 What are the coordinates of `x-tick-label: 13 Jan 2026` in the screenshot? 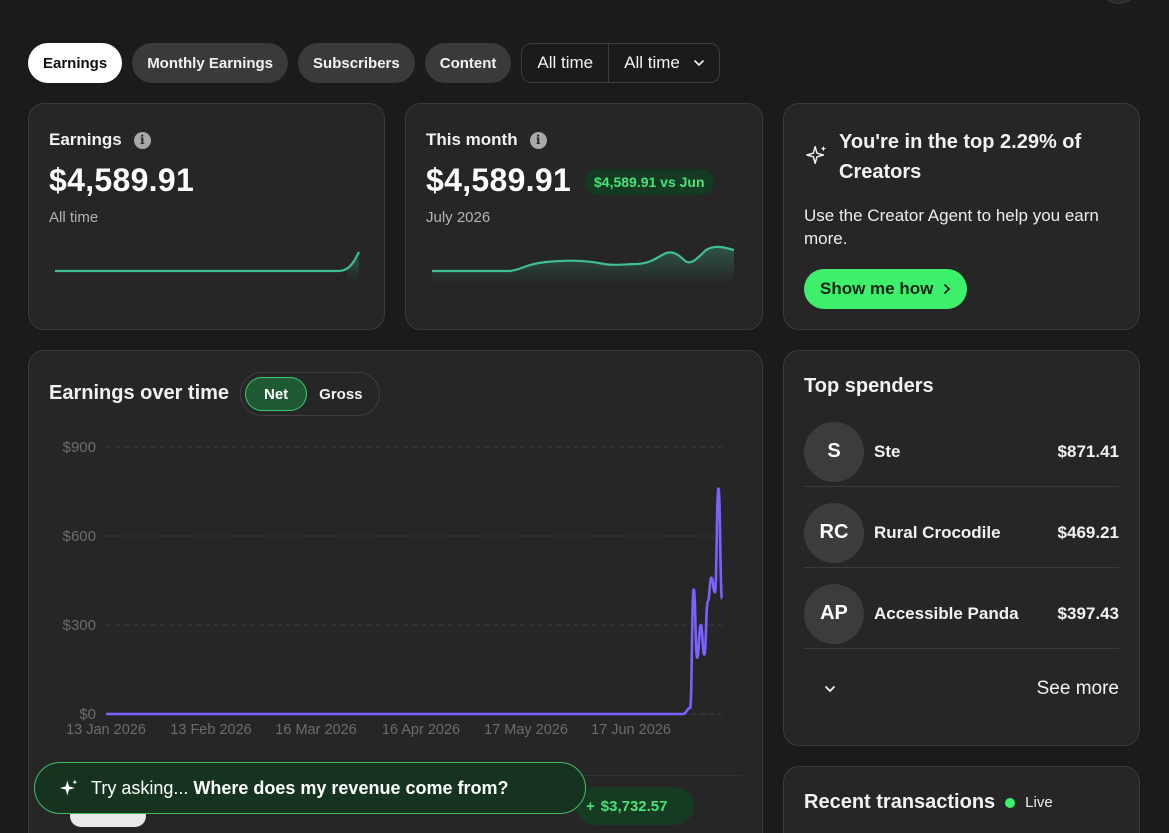 It's located at (106, 730).